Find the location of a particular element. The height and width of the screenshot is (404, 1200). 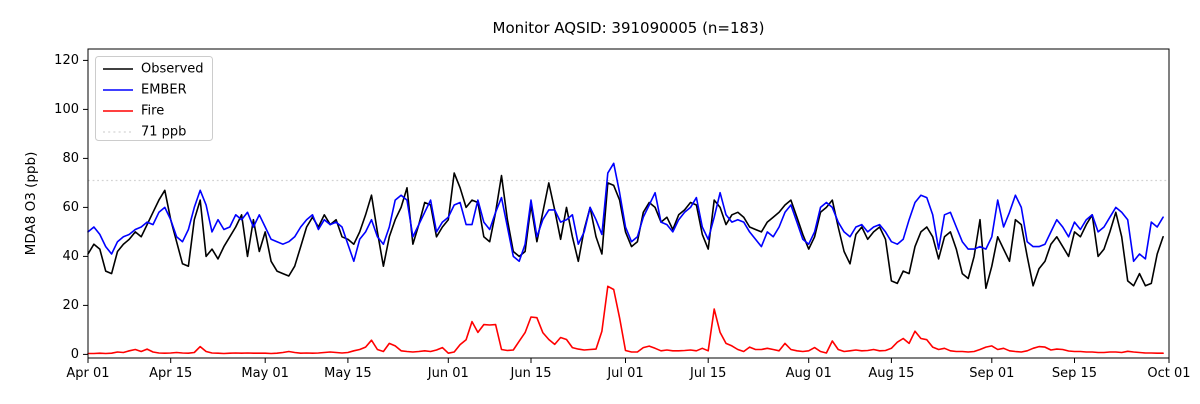

x-tick-label: Aug 01 is located at coordinates (809, 373).